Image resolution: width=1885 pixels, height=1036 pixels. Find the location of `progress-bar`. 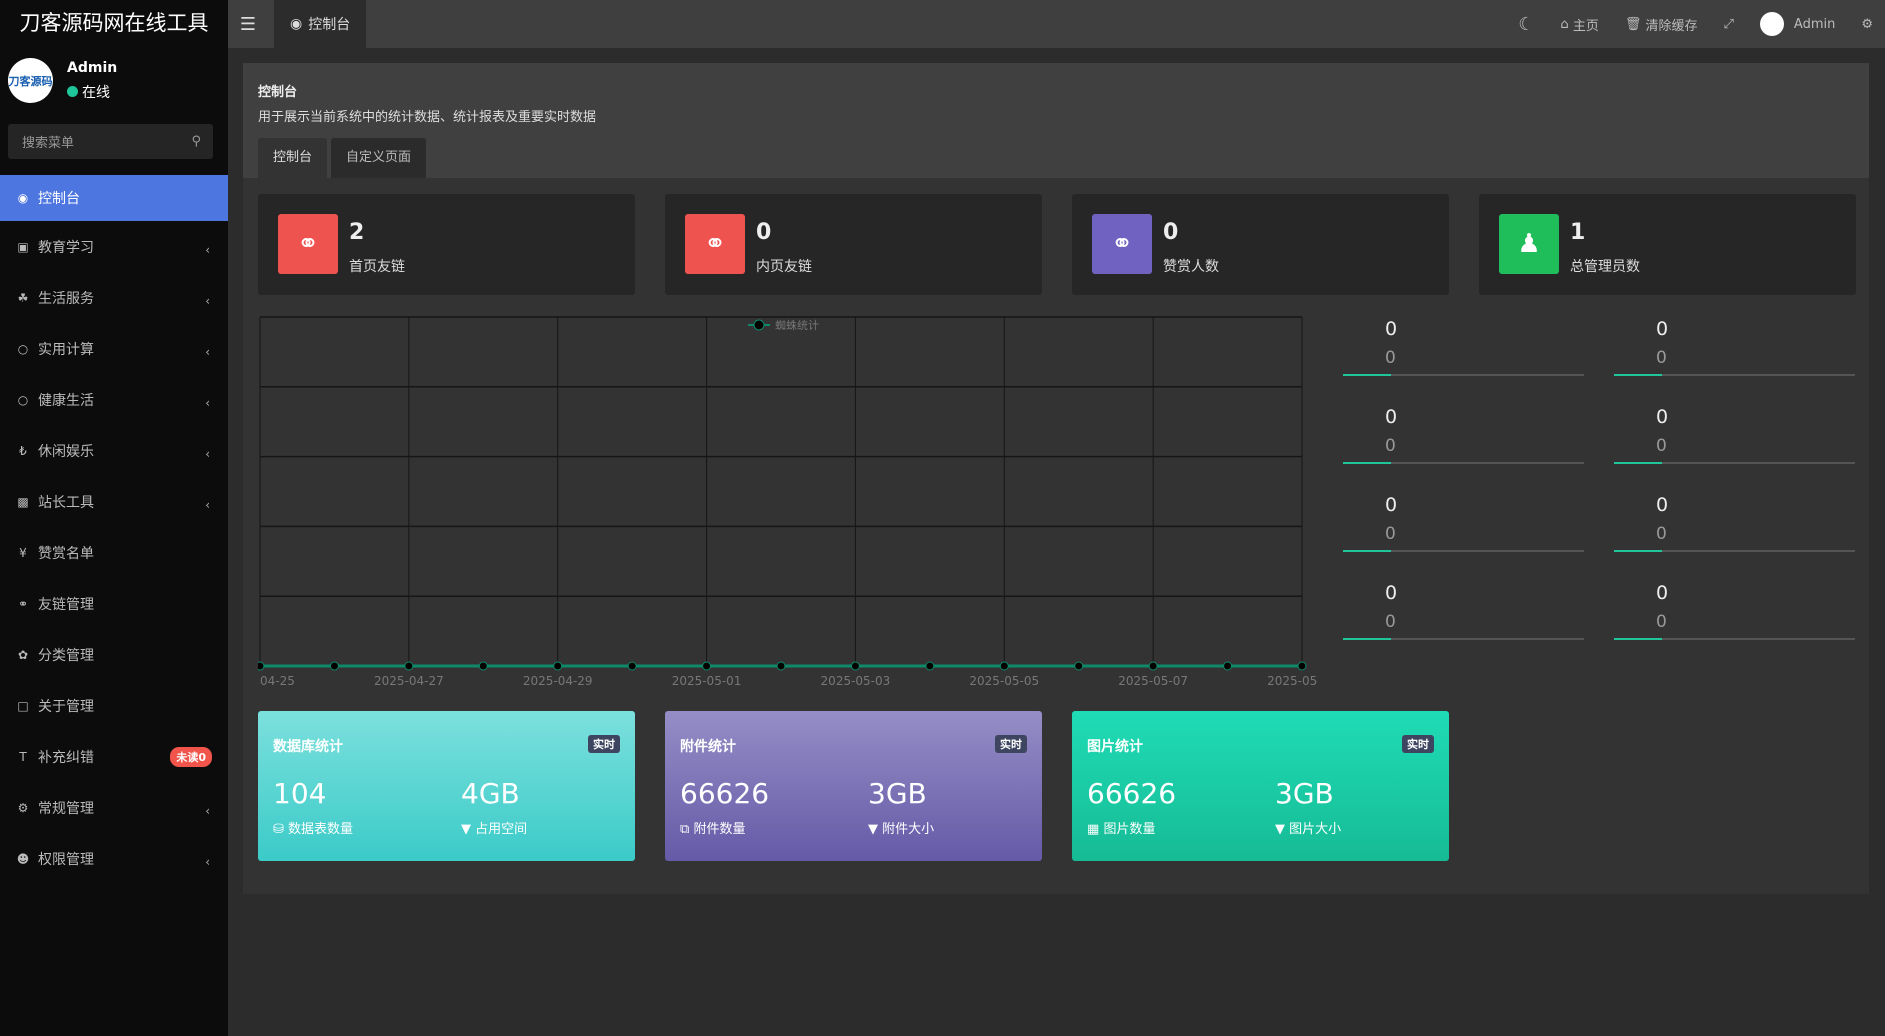

progress-bar is located at coordinates (1463, 463).